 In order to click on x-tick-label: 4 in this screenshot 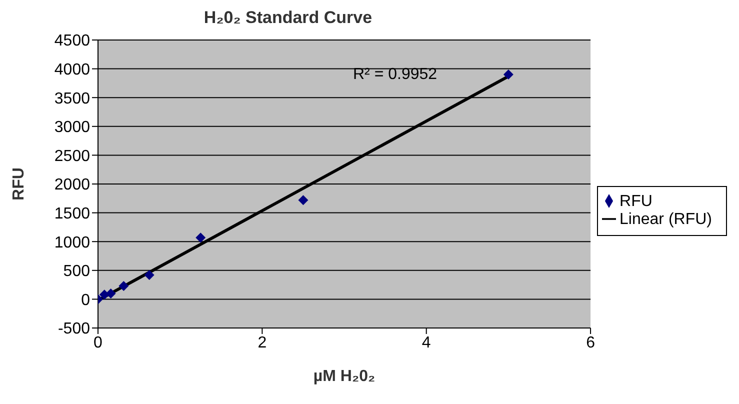, I will do `click(426, 343)`.